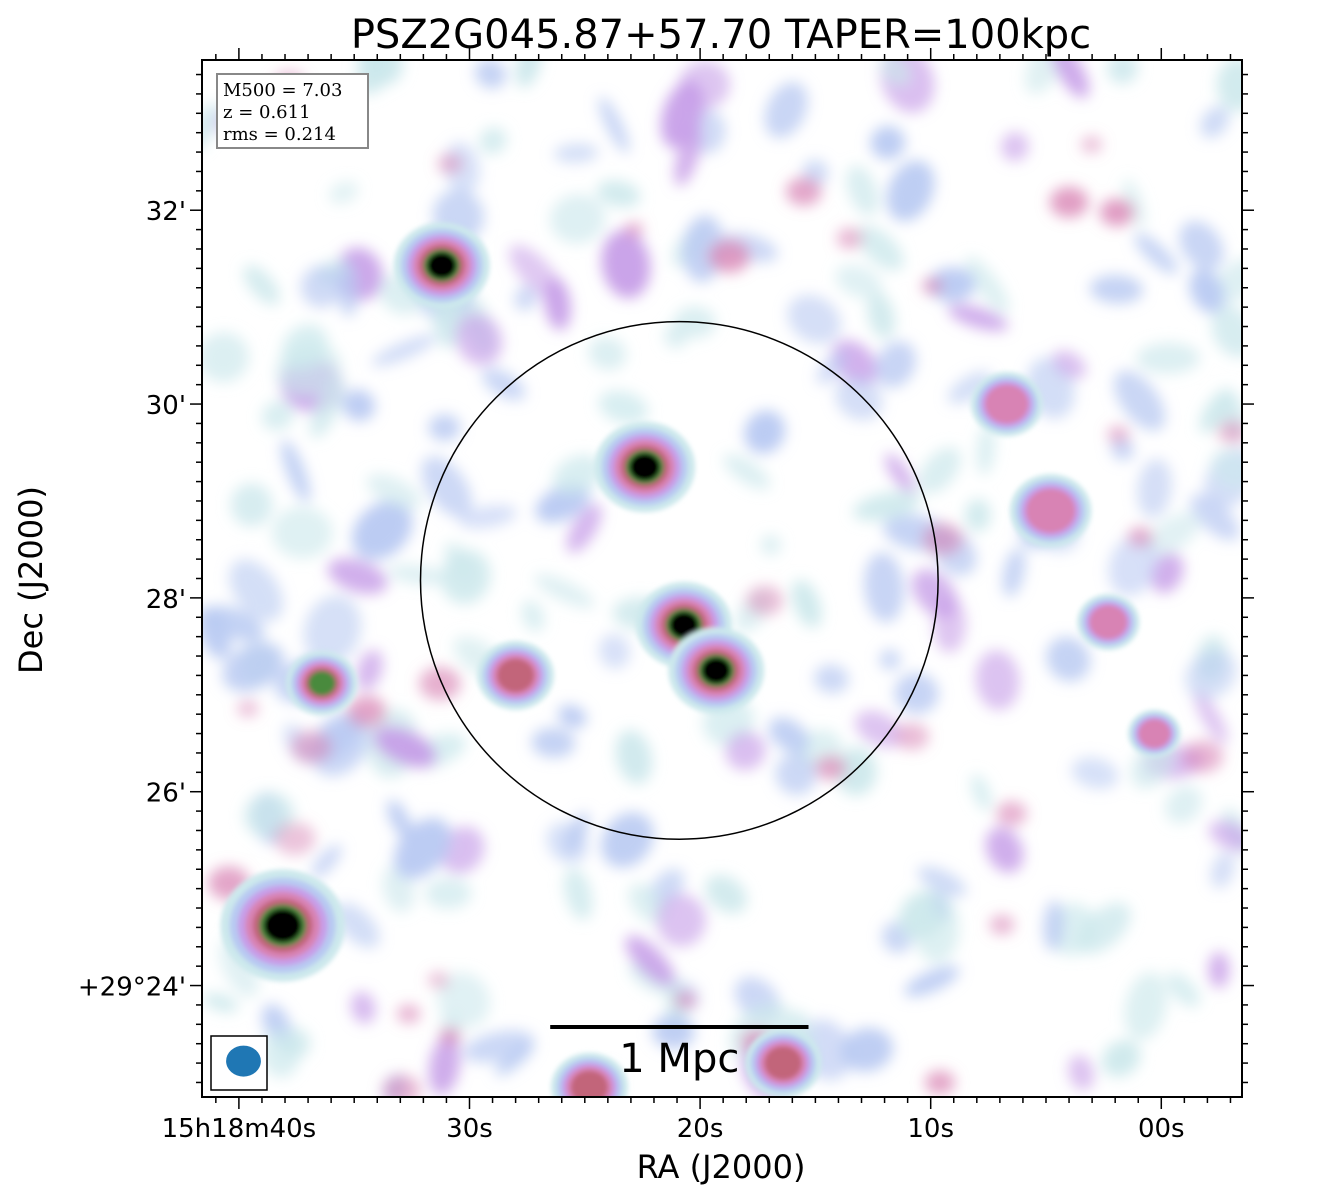  Describe the element at coordinates (679, 1059) in the screenshot. I see `scale-bar-label: 1 Mpc` at that location.